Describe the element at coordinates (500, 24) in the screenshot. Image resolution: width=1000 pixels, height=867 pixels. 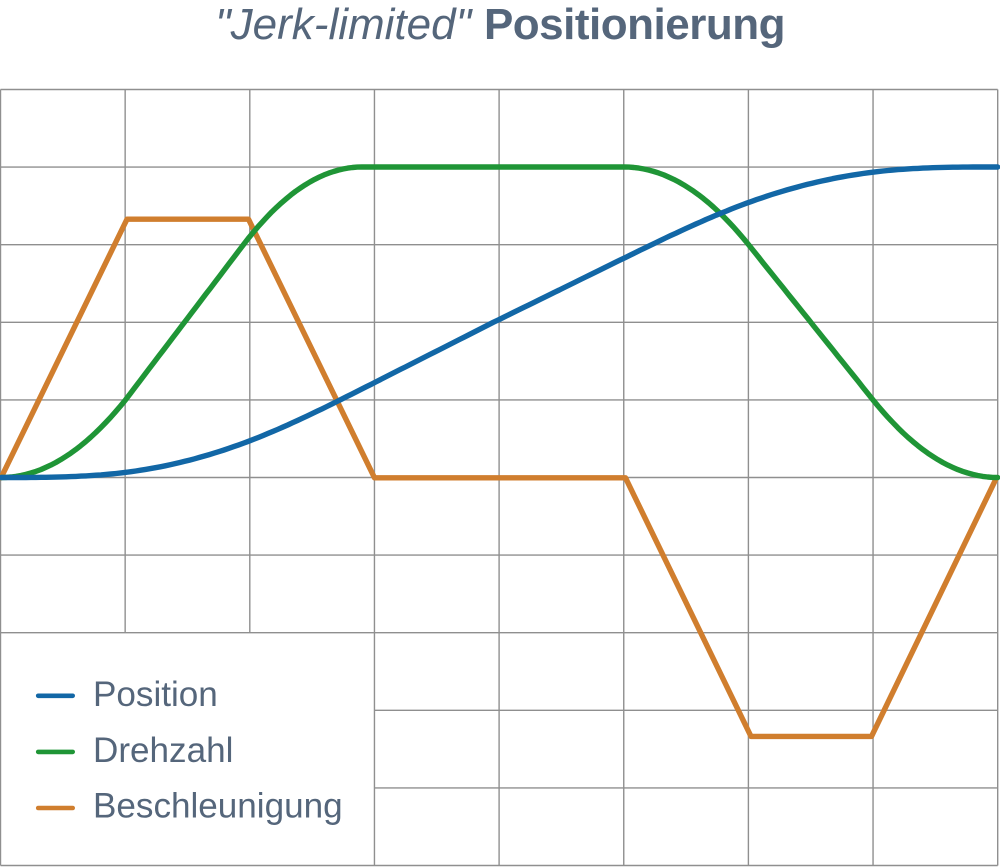
I see `svg-text: "Jerk-limited" Positionierung` at that location.